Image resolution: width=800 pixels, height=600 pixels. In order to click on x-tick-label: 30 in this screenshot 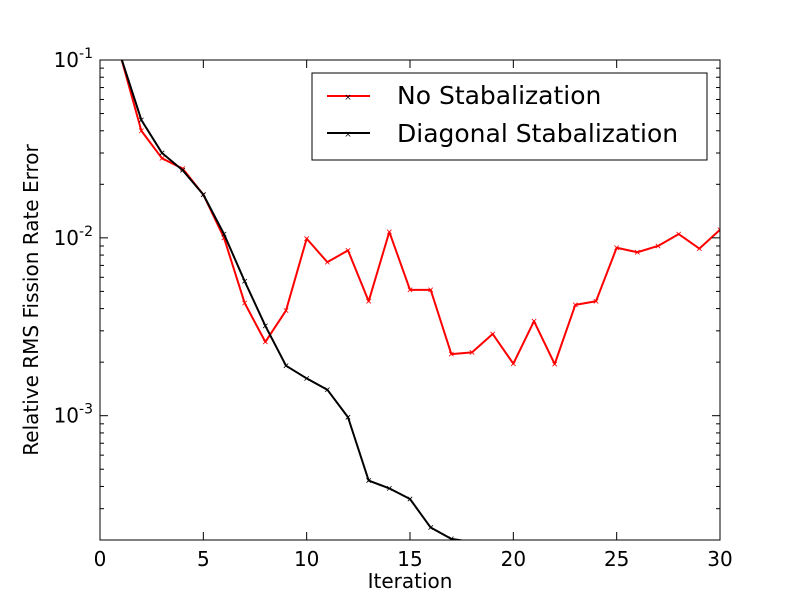, I will do `click(719, 559)`.